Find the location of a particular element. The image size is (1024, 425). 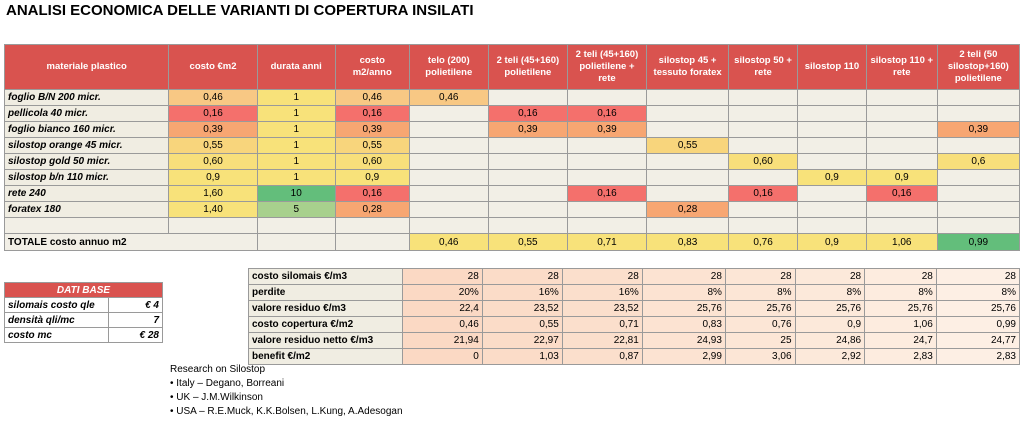

costo-cell: 0,16 is located at coordinates (213, 113).